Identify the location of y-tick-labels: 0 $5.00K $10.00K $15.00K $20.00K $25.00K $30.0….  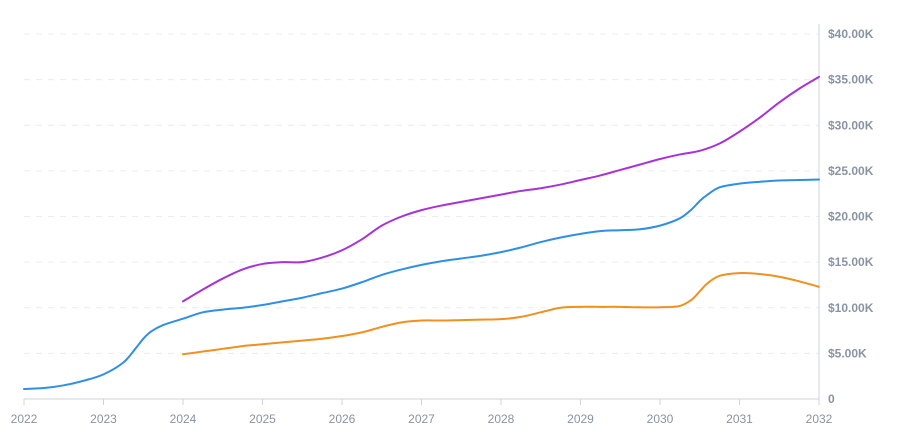
(851, 216).